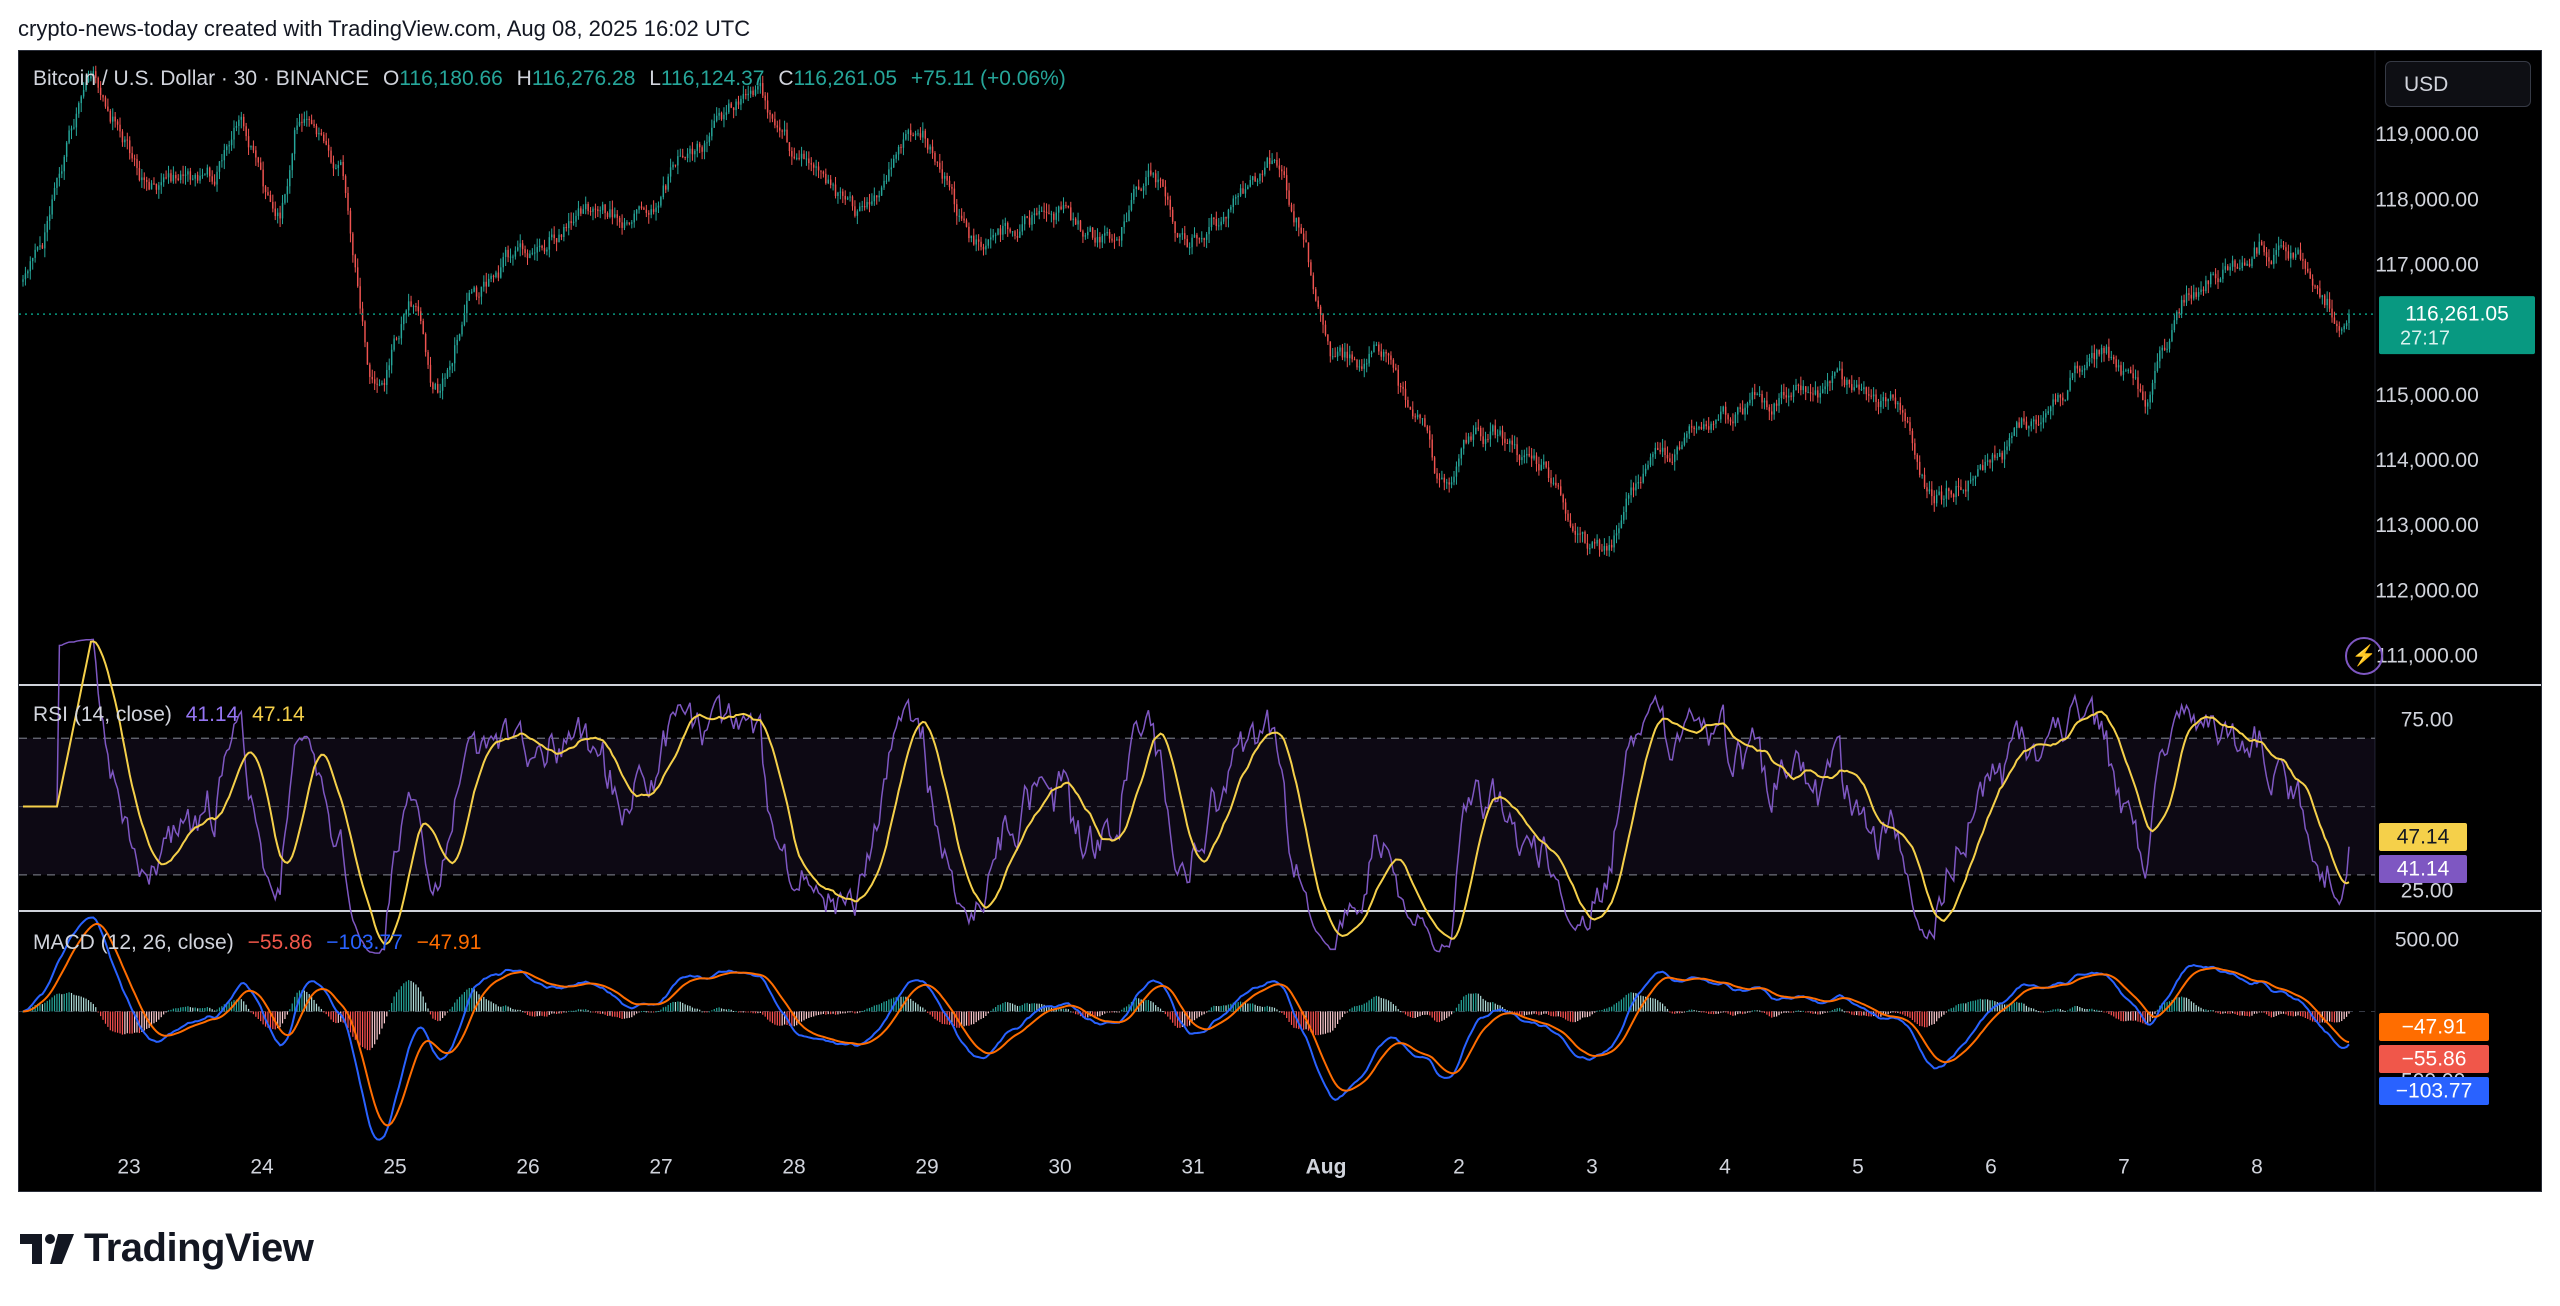 The image size is (2560, 1306). What do you see at coordinates (133, 942) in the screenshot?
I see `macd-title: MACD (12, 26, close)` at bounding box center [133, 942].